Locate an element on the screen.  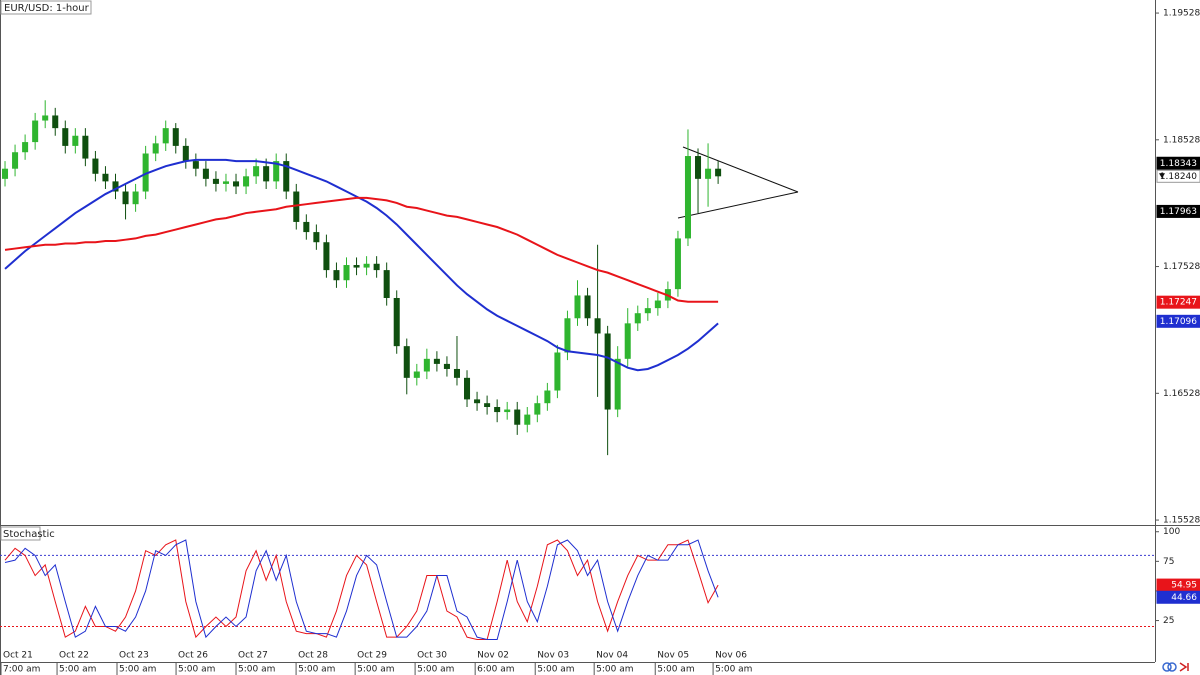
chart-title: EUR/USD: 1-hour is located at coordinates (47, 8).